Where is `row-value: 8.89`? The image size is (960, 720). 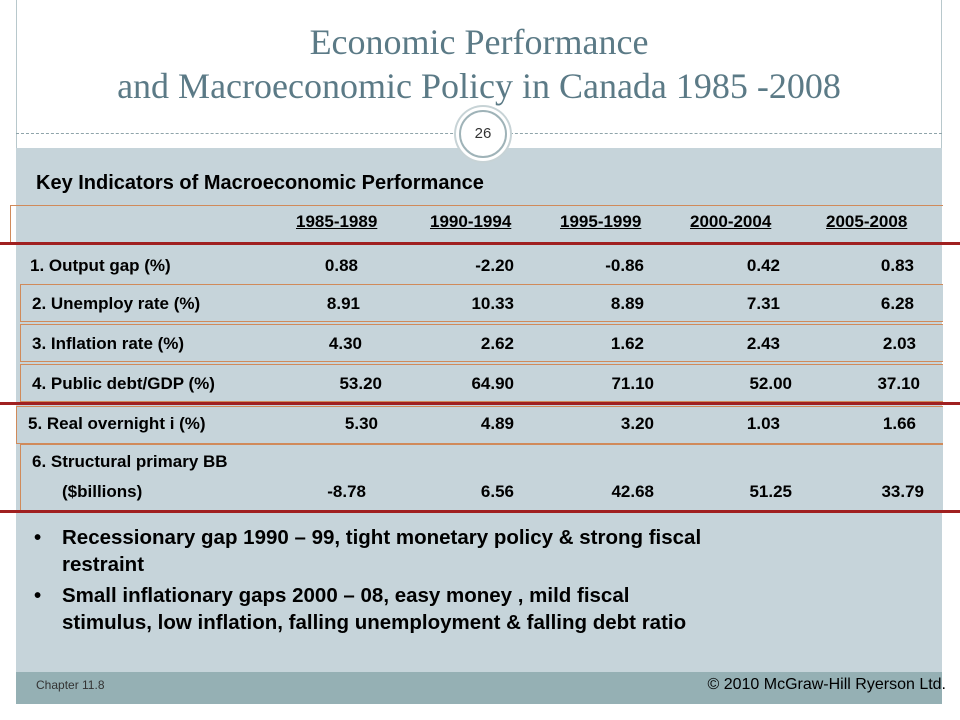
row-value: 8.89 is located at coordinates (627, 303).